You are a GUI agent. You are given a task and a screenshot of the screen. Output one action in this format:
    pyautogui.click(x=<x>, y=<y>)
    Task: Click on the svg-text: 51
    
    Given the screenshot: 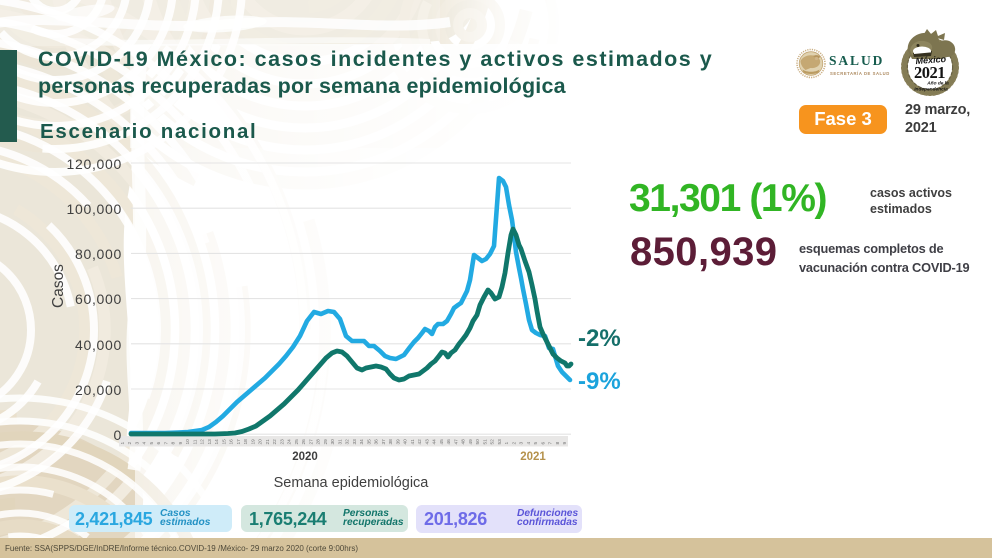 What is the action you would take?
    pyautogui.click(x=485, y=442)
    